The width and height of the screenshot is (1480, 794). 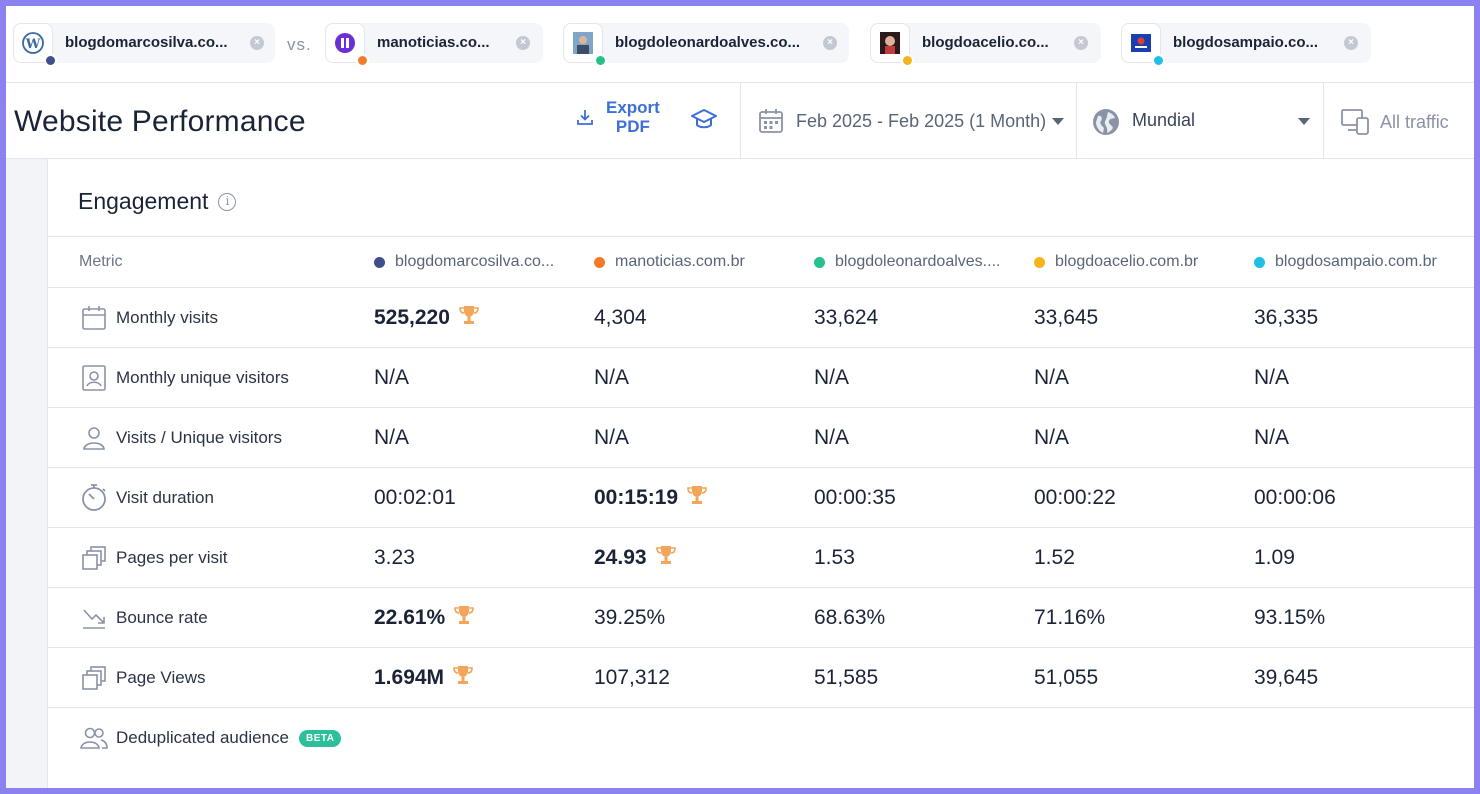 What do you see at coordinates (157, 201) in the screenshot?
I see `engagement-title: Engagement i` at bounding box center [157, 201].